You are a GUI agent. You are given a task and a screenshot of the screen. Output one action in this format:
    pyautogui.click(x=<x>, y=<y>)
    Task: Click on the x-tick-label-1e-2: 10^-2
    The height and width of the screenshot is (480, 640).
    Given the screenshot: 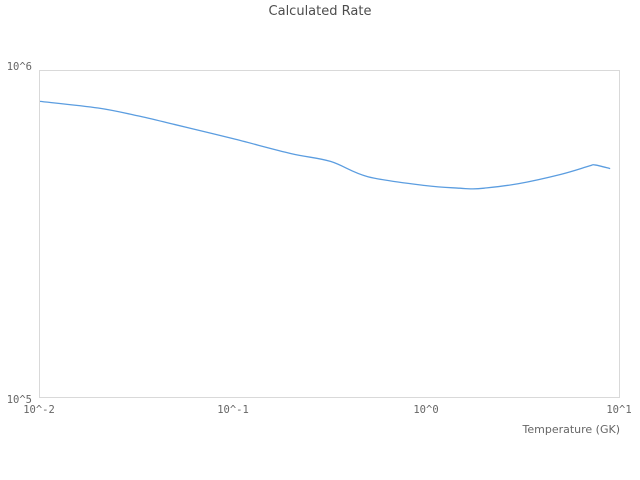 What is the action you would take?
    pyautogui.click(x=39, y=410)
    